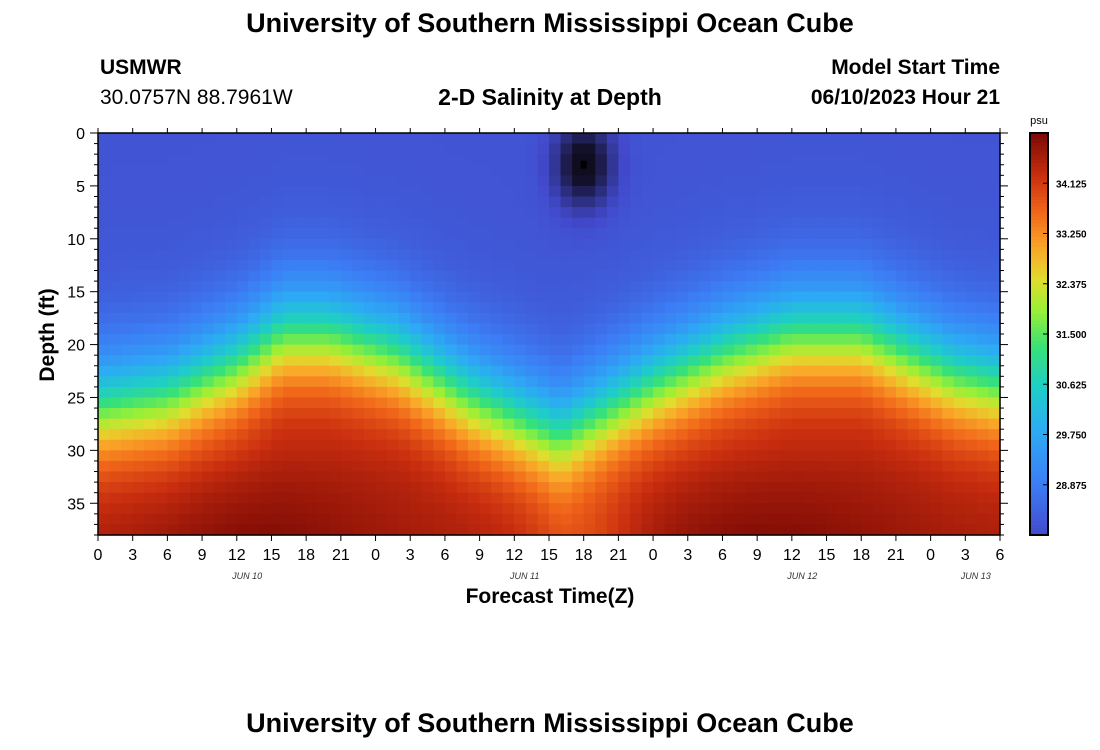  What do you see at coordinates (722, 555) in the screenshot?
I see `x-tick-label: 6` at bounding box center [722, 555].